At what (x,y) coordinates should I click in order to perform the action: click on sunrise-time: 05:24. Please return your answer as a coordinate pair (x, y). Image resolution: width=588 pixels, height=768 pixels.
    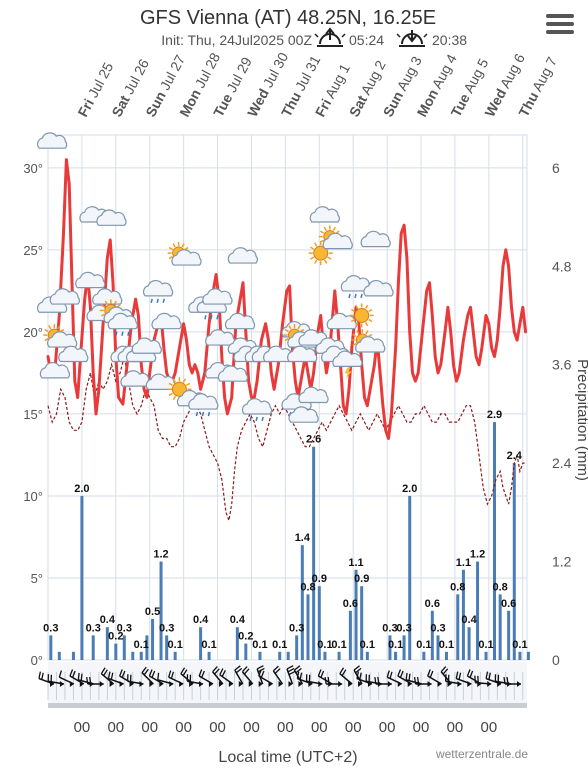
    Looking at the image, I should click on (366, 40).